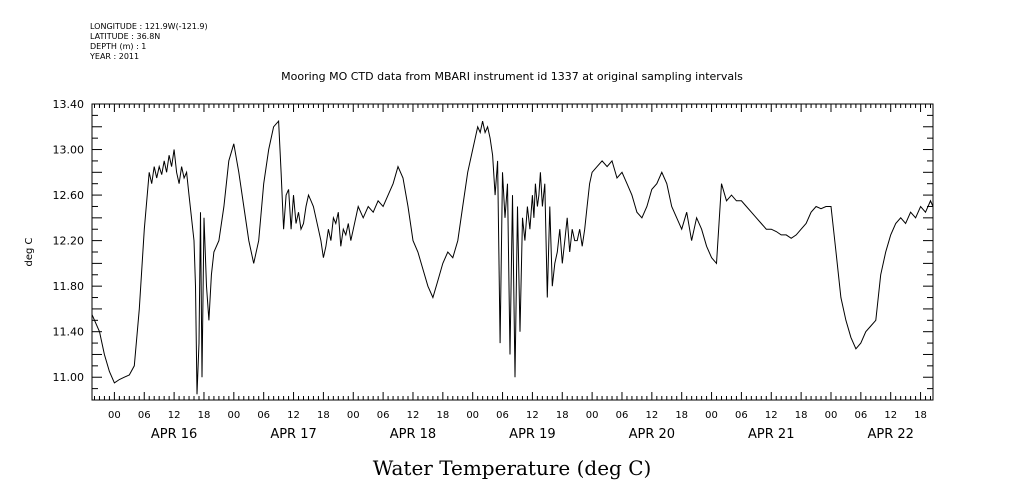 The height and width of the screenshot is (504, 1009). I want to click on year-text: YEAR : 2011, so click(115, 56).